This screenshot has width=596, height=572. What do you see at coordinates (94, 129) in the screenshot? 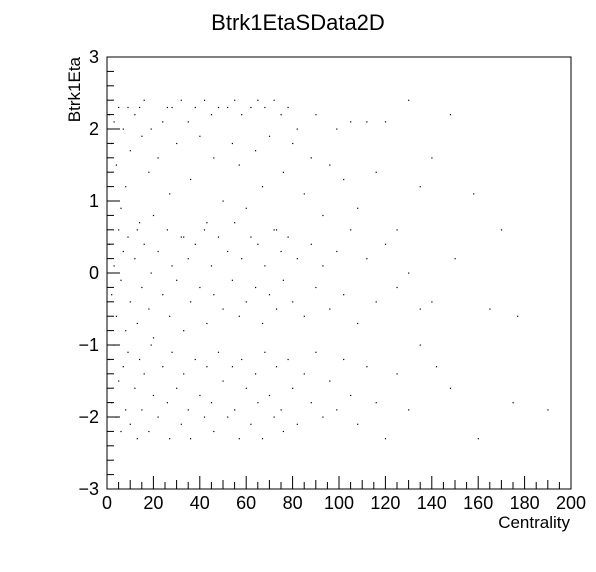
I see `y-tick-label: 2` at bounding box center [94, 129].